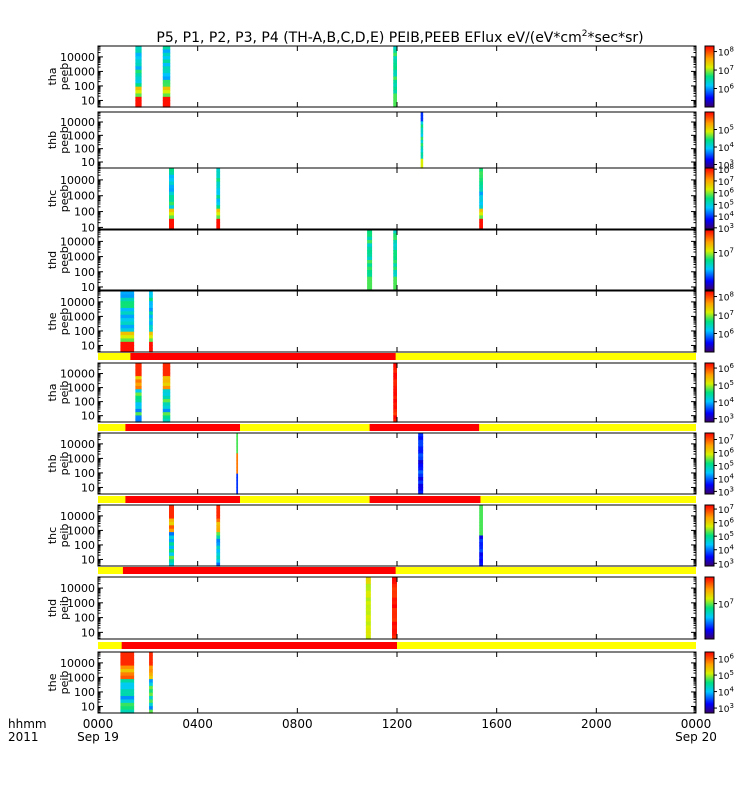 The width and height of the screenshot is (750, 800). What do you see at coordinates (726, 563) in the screenshot?
I see `colorbar-tick-label: 10³` at bounding box center [726, 563].